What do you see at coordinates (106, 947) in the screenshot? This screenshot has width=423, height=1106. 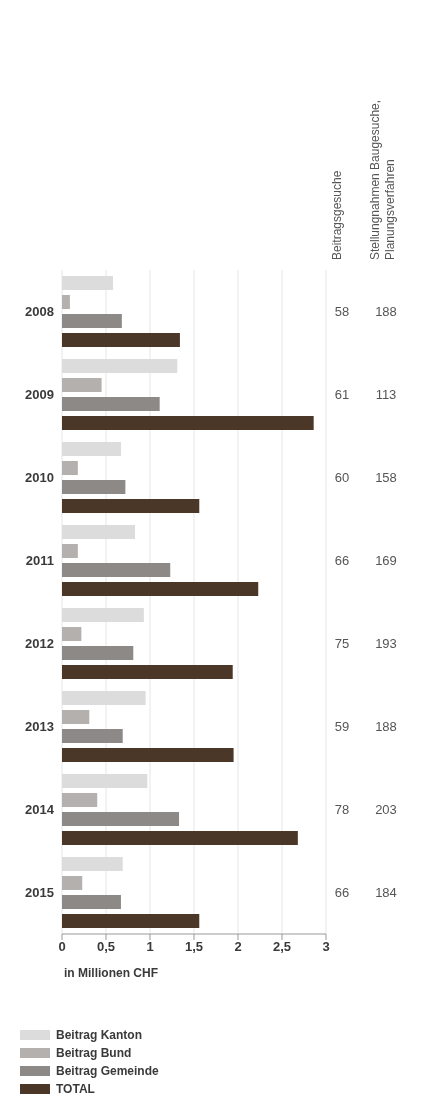 I see `x-tick-label: 0,5` at bounding box center [106, 947].